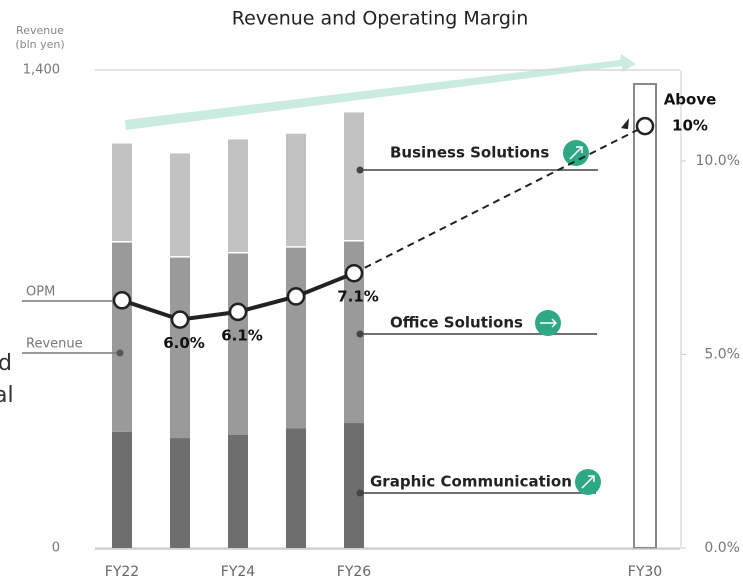 The height and width of the screenshot is (581, 743). Describe the element at coordinates (722, 548) in the screenshot. I see `y2-tick-label: 0.0%` at that location.